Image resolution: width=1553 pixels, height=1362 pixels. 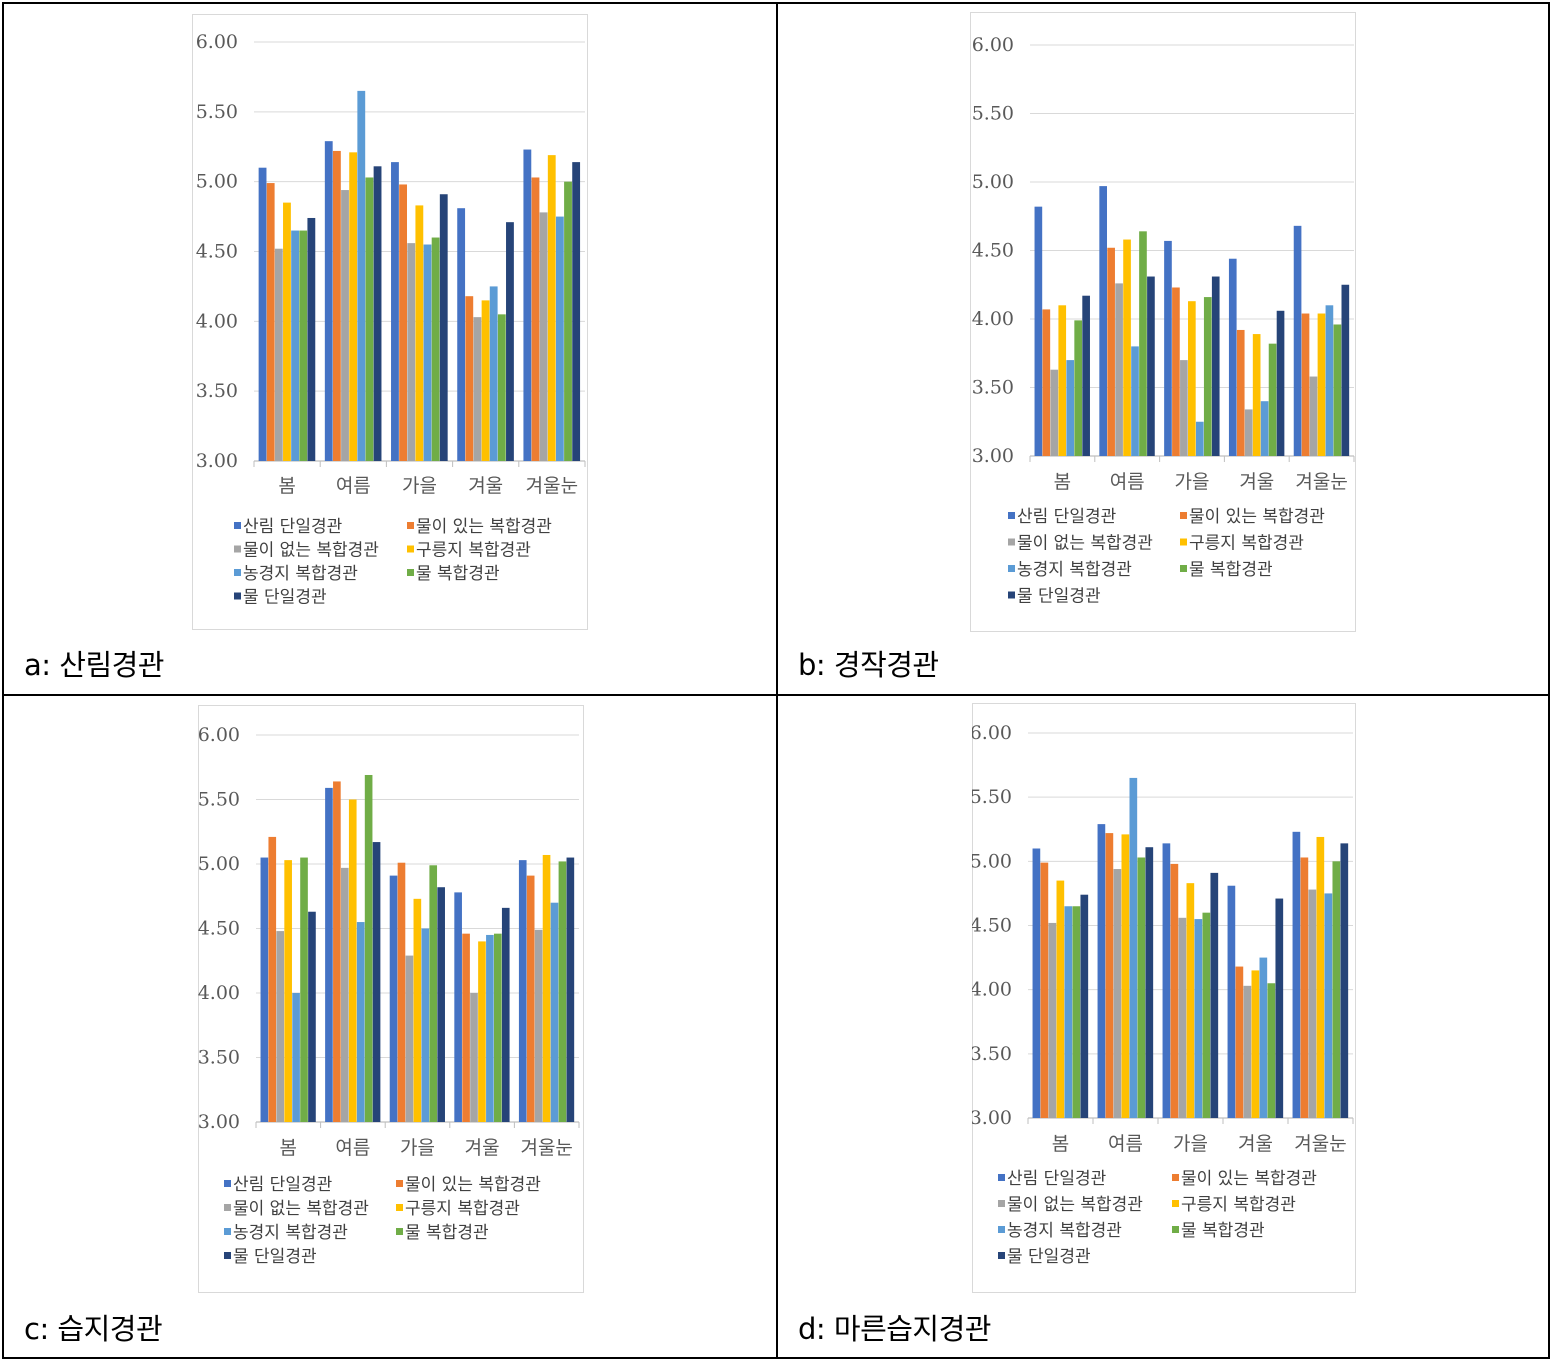 I want to click on x-category-label: 봄, so click(x=286, y=486).